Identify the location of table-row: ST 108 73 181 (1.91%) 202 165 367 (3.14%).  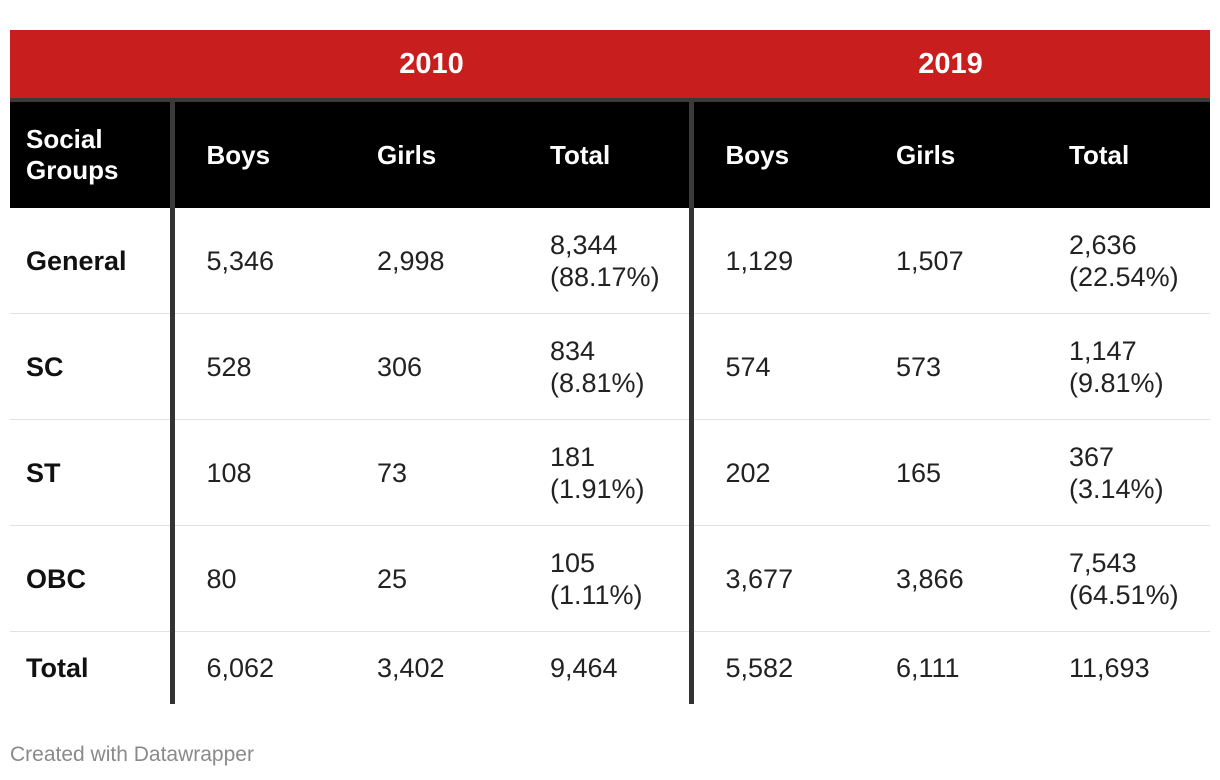
(610, 472).